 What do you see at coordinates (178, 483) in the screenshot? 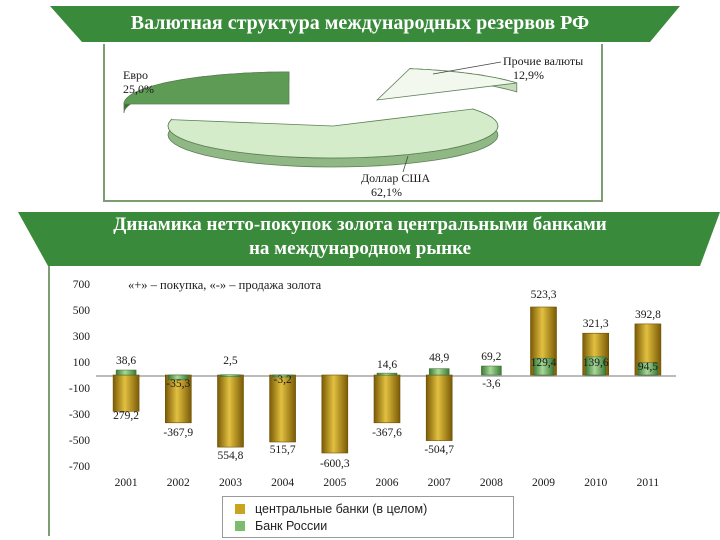
I see `x-tick-label: 2002` at bounding box center [178, 483].